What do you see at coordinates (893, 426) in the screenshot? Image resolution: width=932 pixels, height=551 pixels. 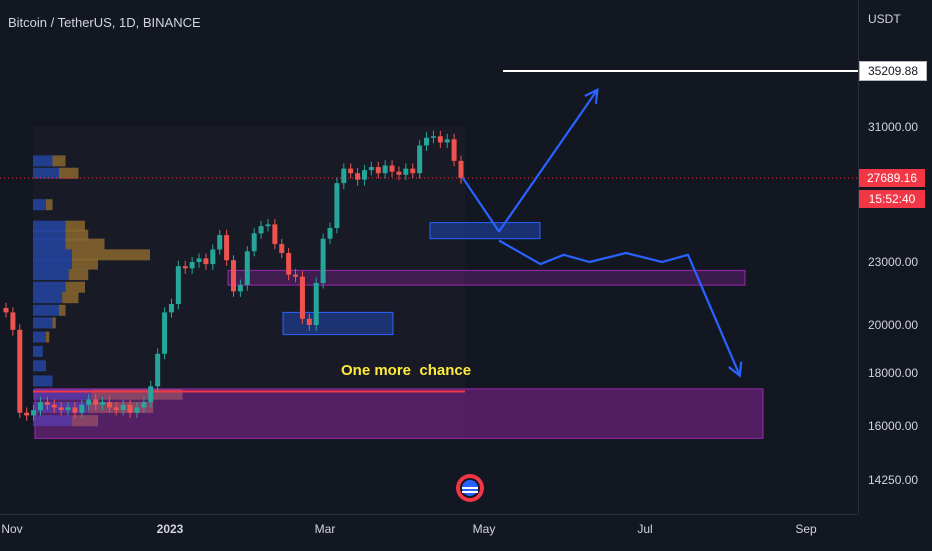 I see `price-tick: 16000.00` at bounding box center [893, 426].